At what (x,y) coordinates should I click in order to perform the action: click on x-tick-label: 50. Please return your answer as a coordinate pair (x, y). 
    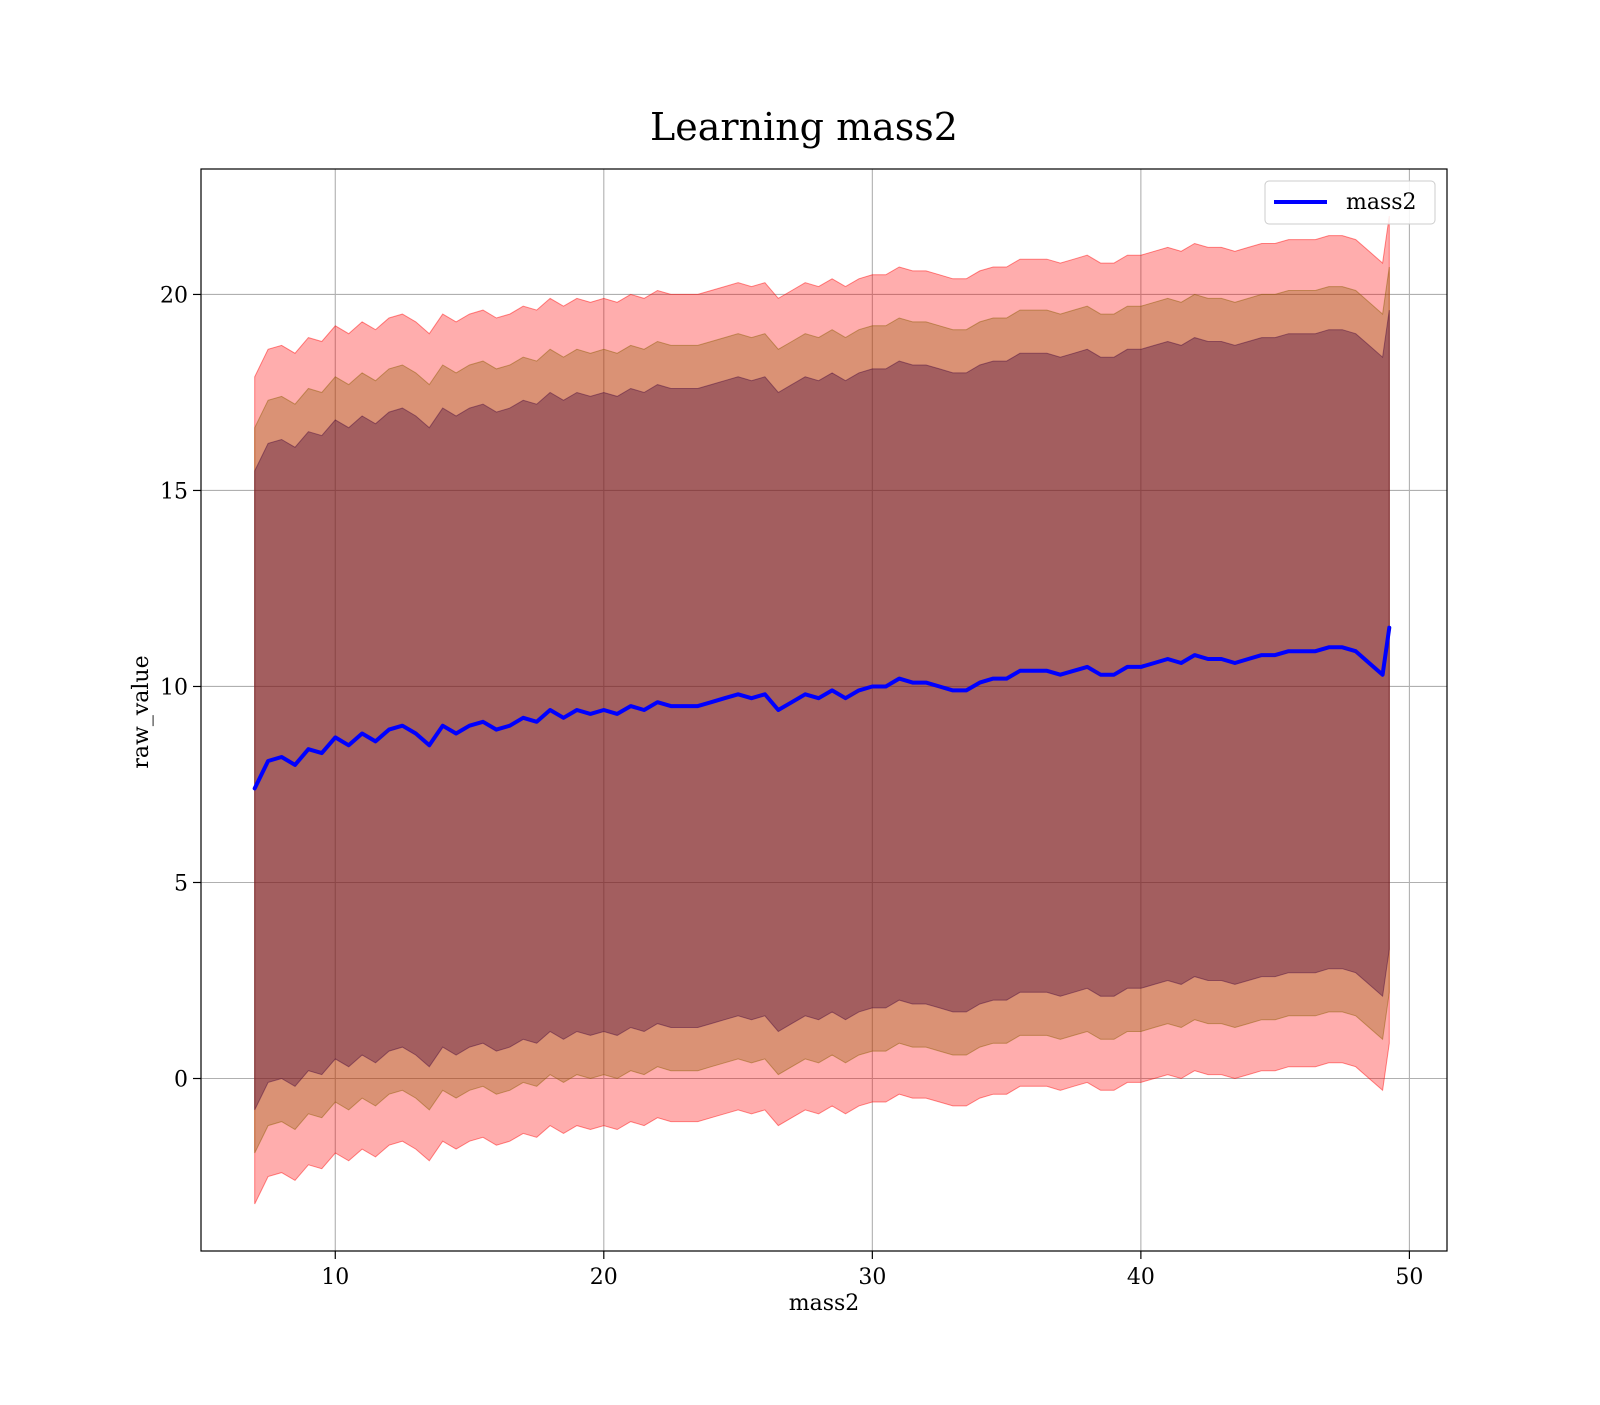
    Looking at the image, I should click on (1409, 1277).